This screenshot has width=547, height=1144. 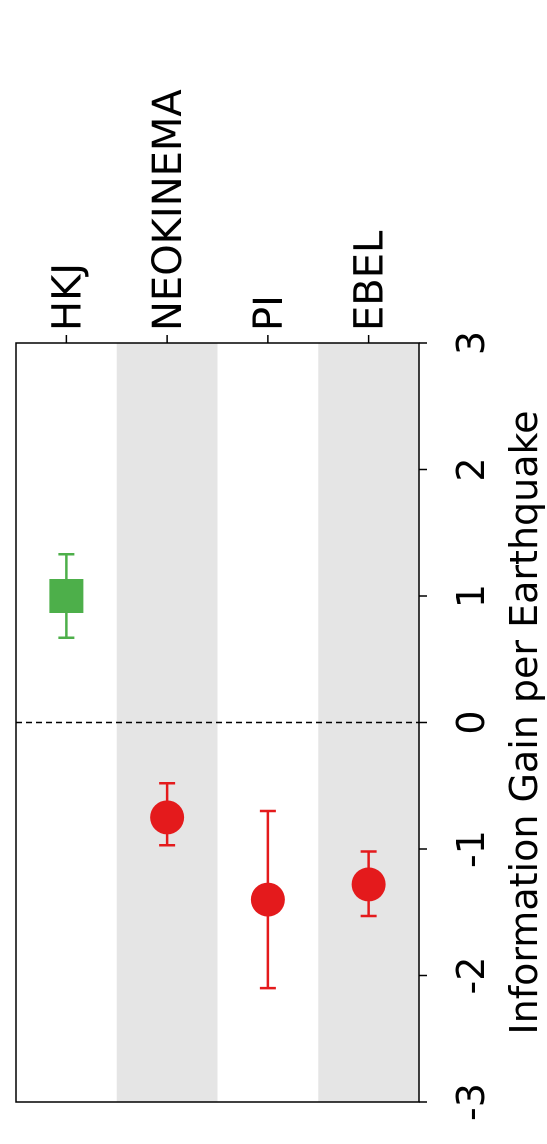 I want to click on category-tick-label: HKJ, so click(x=67, y=297).